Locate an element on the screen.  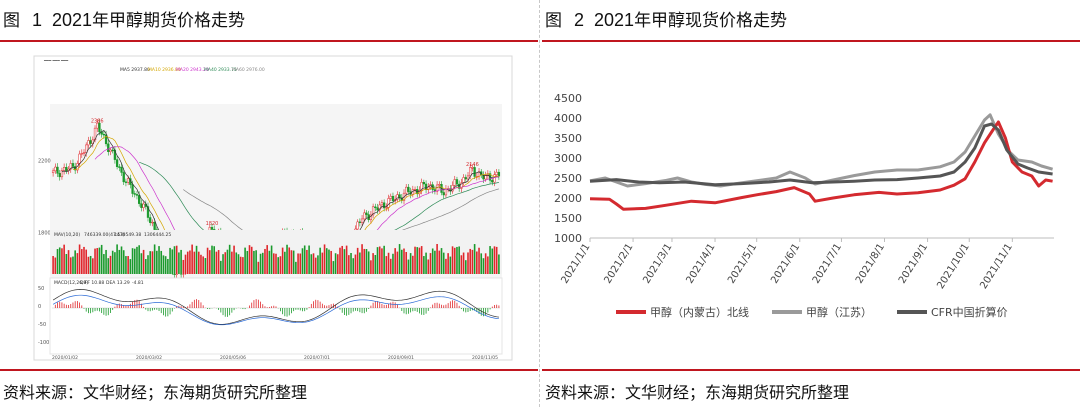
spot-x-tick-label: 2021/9/1 is located at coordinates (913, 264).